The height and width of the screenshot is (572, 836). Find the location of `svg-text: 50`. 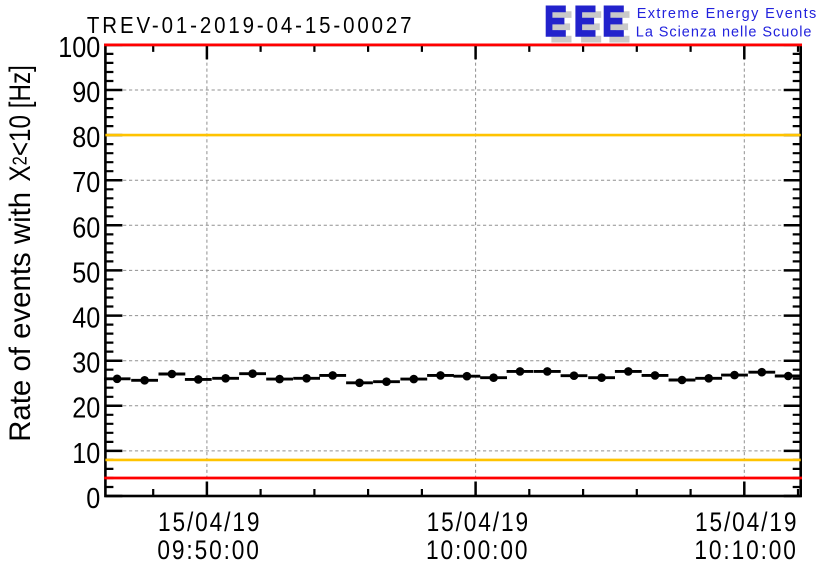

svg-text: 50 is located at coordinates (86, 273).